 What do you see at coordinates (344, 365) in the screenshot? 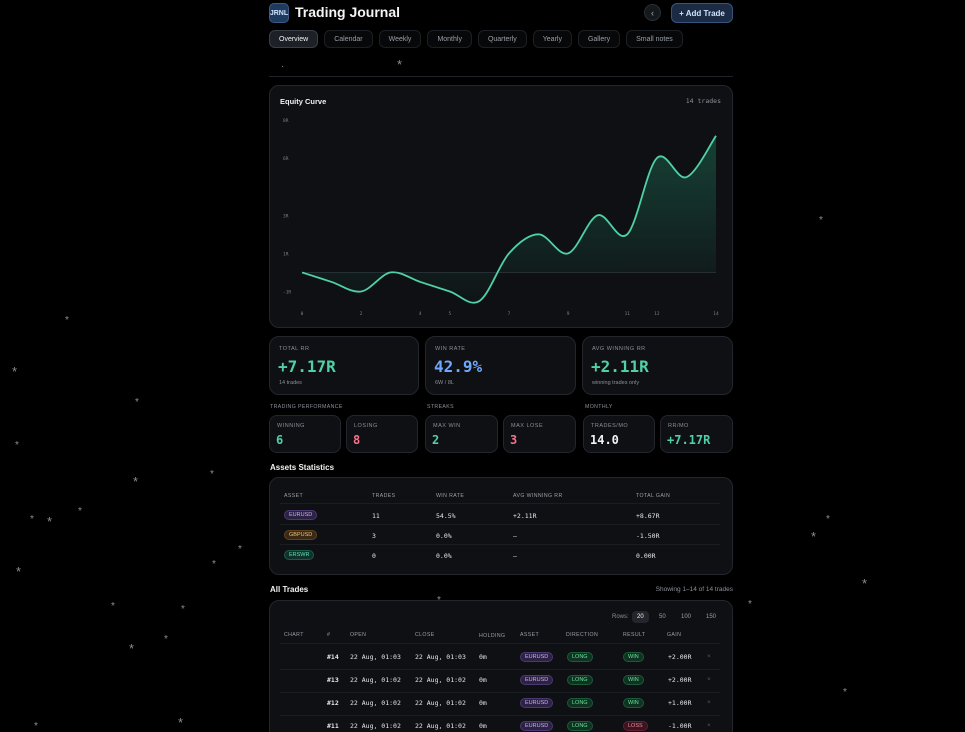
I see `total-rr-card: TOTAL RR +7.17R 14 trades` at bounding box center [344, 365].